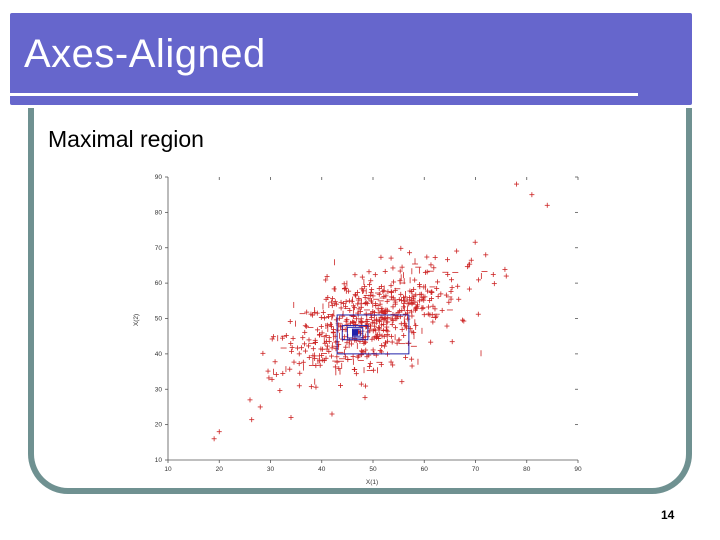  I want to click on y-tick-label: 50, so click(159, 319).